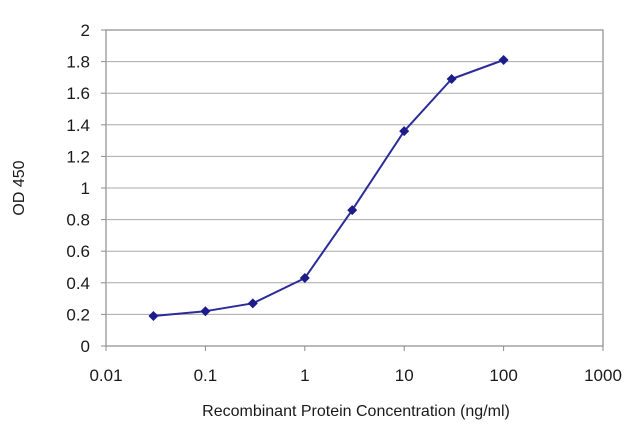 This screenshot has width=640, height=427. Describe the element at coordinates (603, 375) in the screenshot. I see `x-tick-label: 1000` at that location.